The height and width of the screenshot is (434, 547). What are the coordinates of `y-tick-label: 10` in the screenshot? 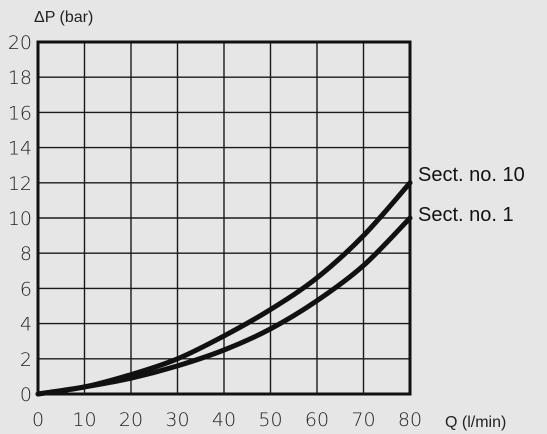 It's located at (20, 219).